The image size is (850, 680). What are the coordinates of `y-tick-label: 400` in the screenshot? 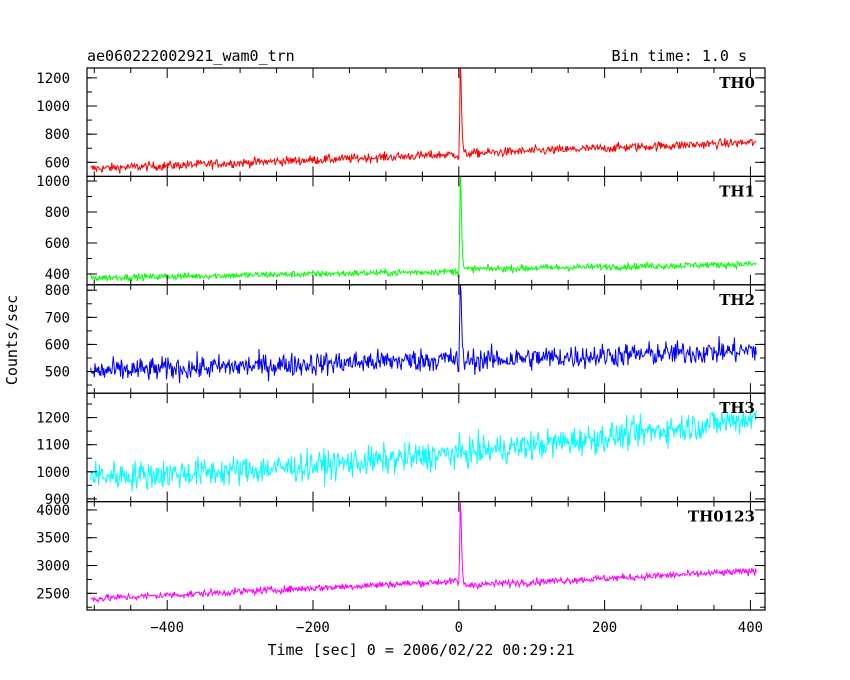 It's located at (57, 275).